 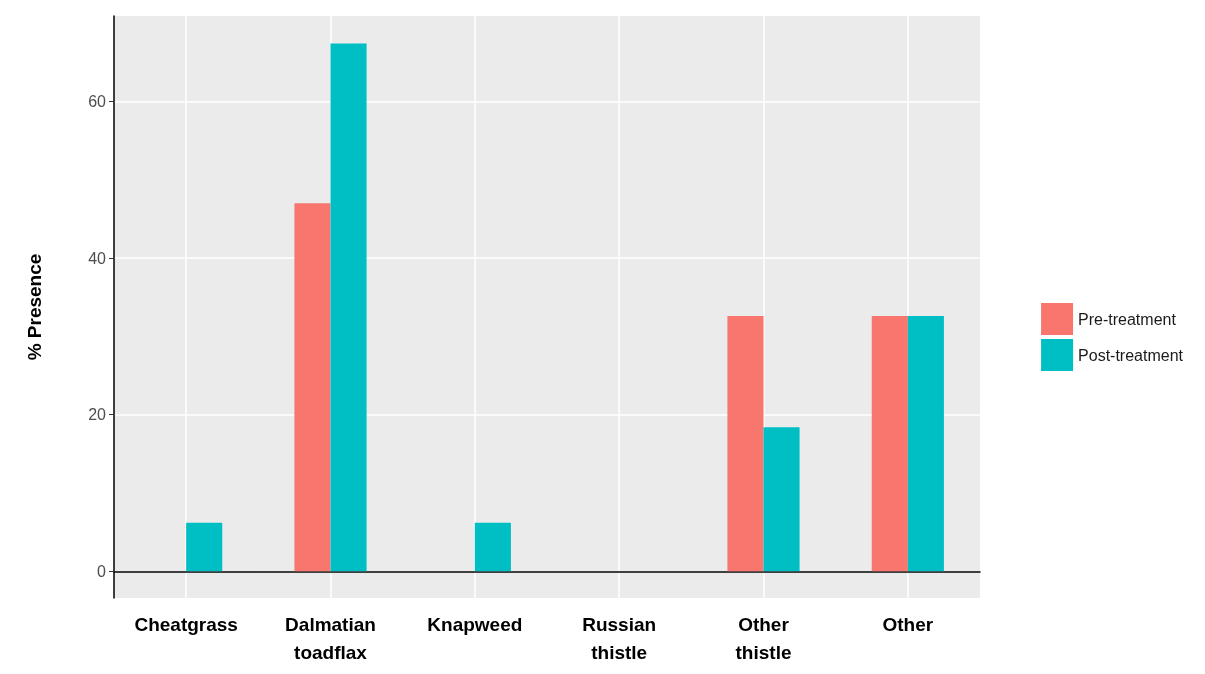 What do you see at coordinates (97, 415) in the screenshot?
I see `y-tick-label: 20` at bounding box center [97, 415].